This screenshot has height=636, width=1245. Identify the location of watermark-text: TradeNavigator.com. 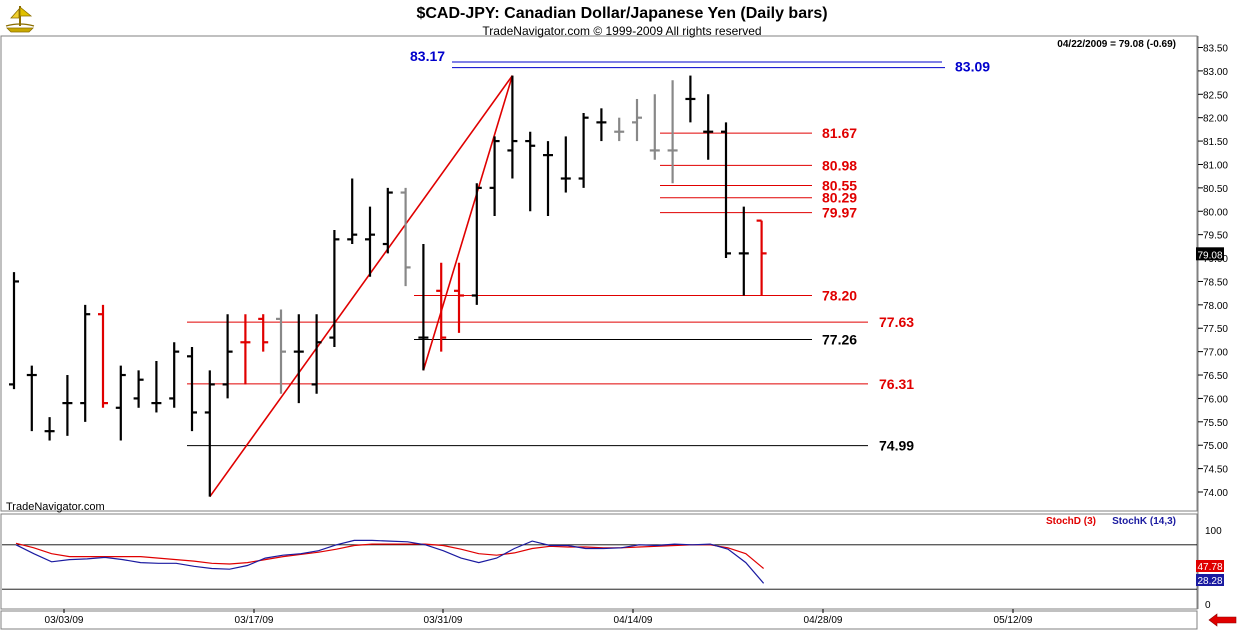
(55, 507).